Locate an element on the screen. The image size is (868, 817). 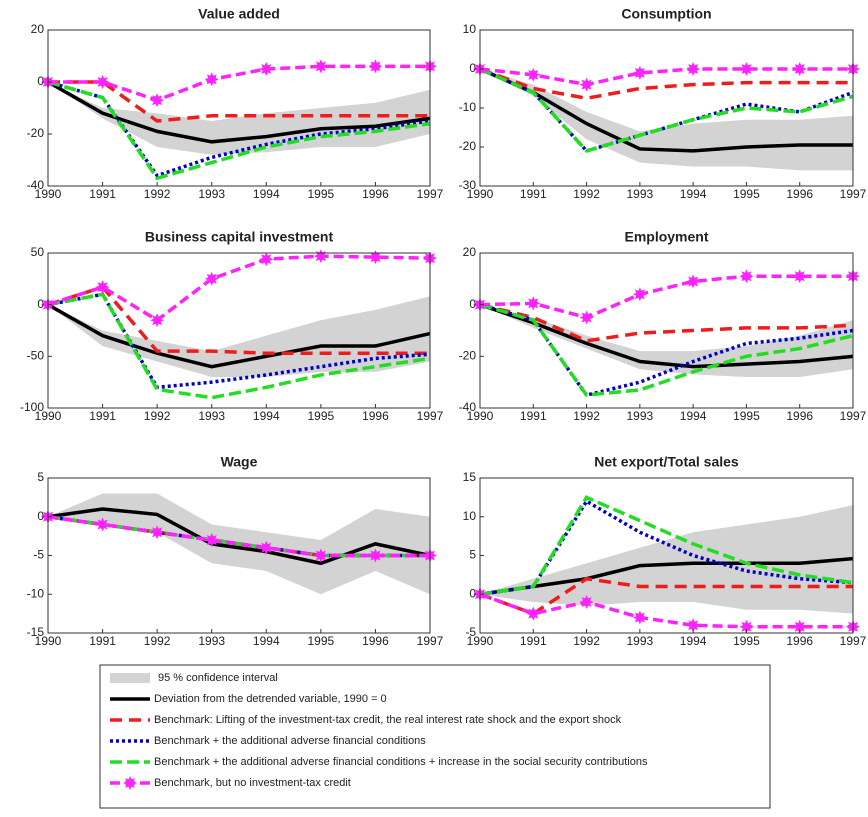
y-tick-label: 5 is located at coordinates (472, 555).